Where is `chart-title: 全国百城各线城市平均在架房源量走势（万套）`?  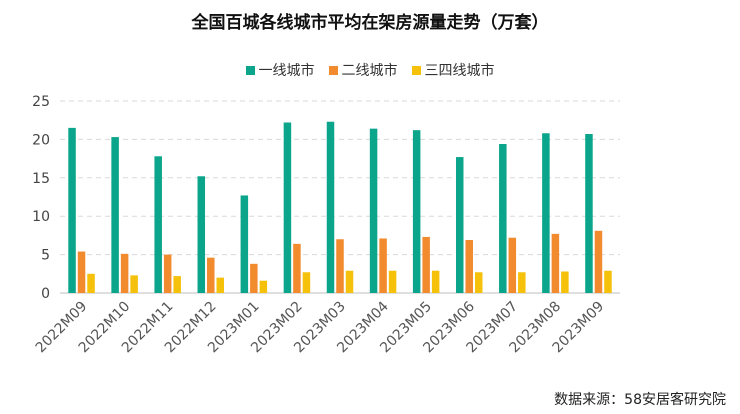
chart-title: 全国百城各线城市平均在架房源量走势（万套） is located at coordinates (370, 23).